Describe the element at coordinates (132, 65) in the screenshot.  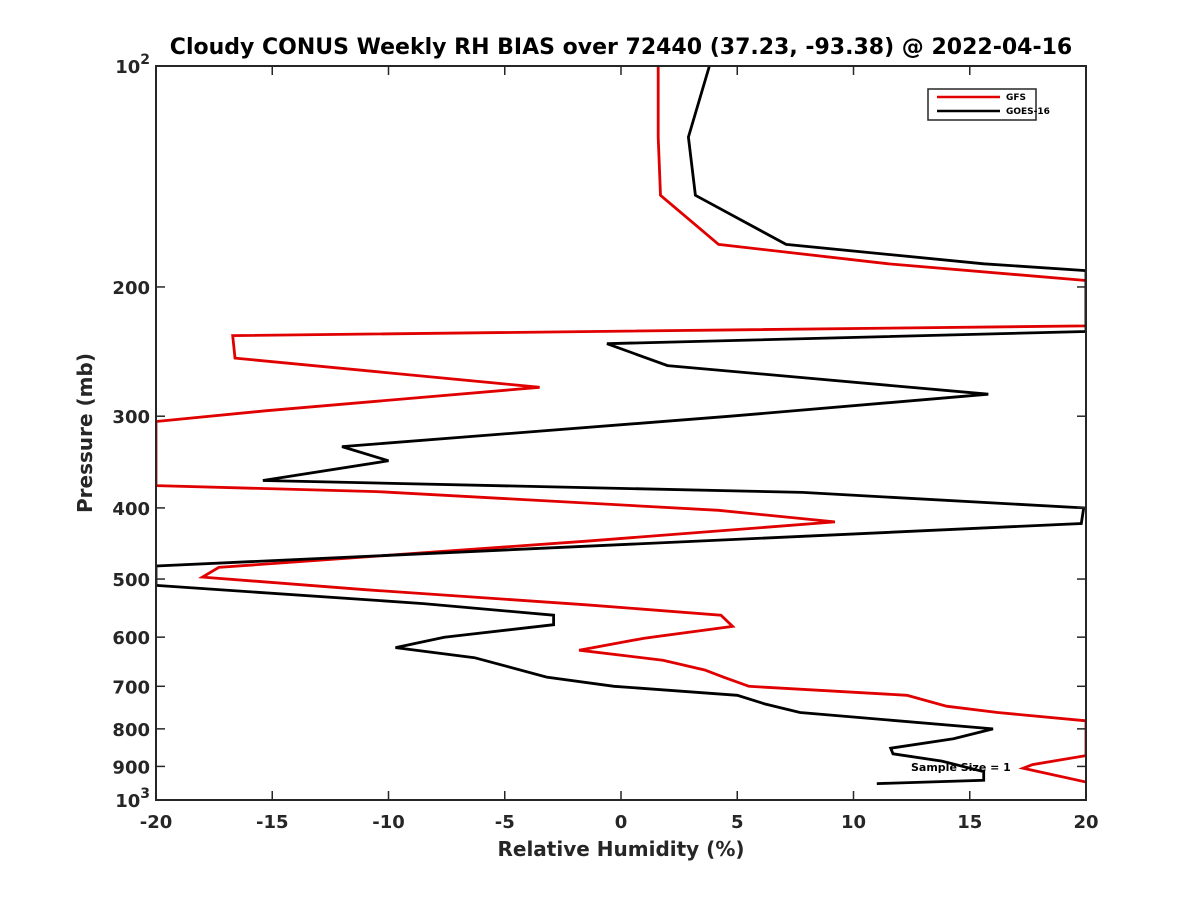
I see `y-tick-label: 10²` at that location.